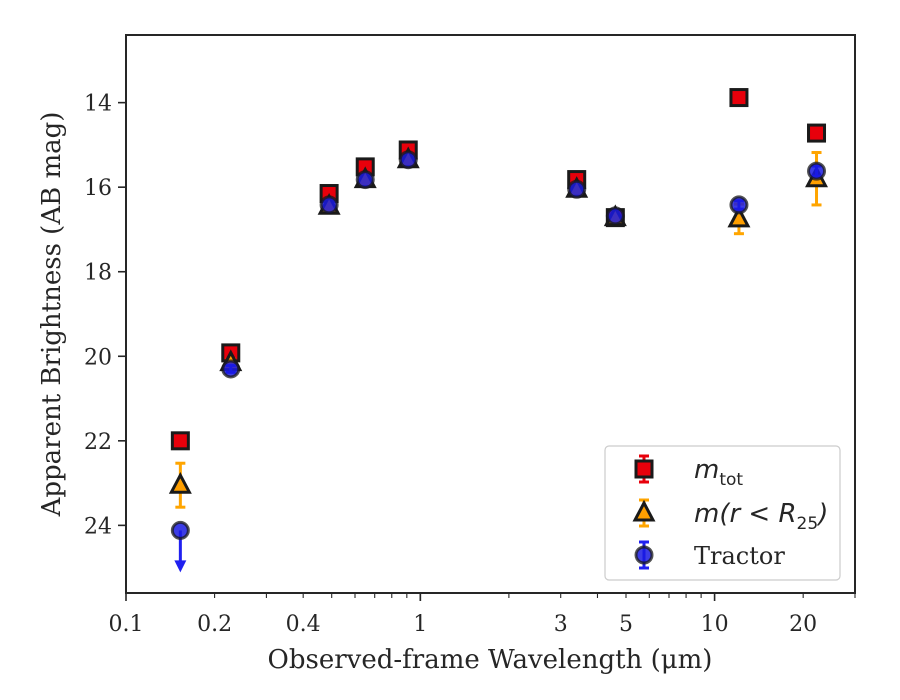 Image resolution: width=900 pixels, height=700 pixels. Describe the element at coordinates (214, 624) in the screenshot. I see `x-tick-label: 0.2` at that location.